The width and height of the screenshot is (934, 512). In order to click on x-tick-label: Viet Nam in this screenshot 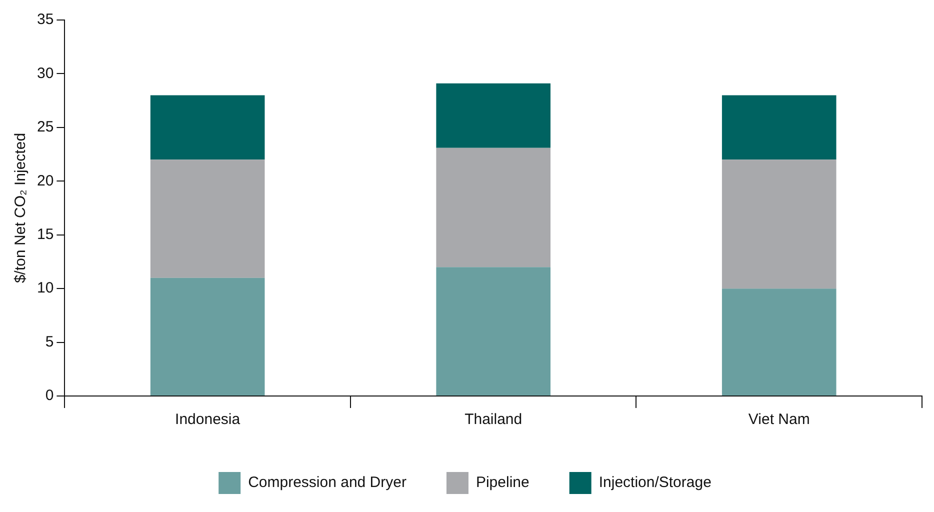, I will do `click(779, 419)`.